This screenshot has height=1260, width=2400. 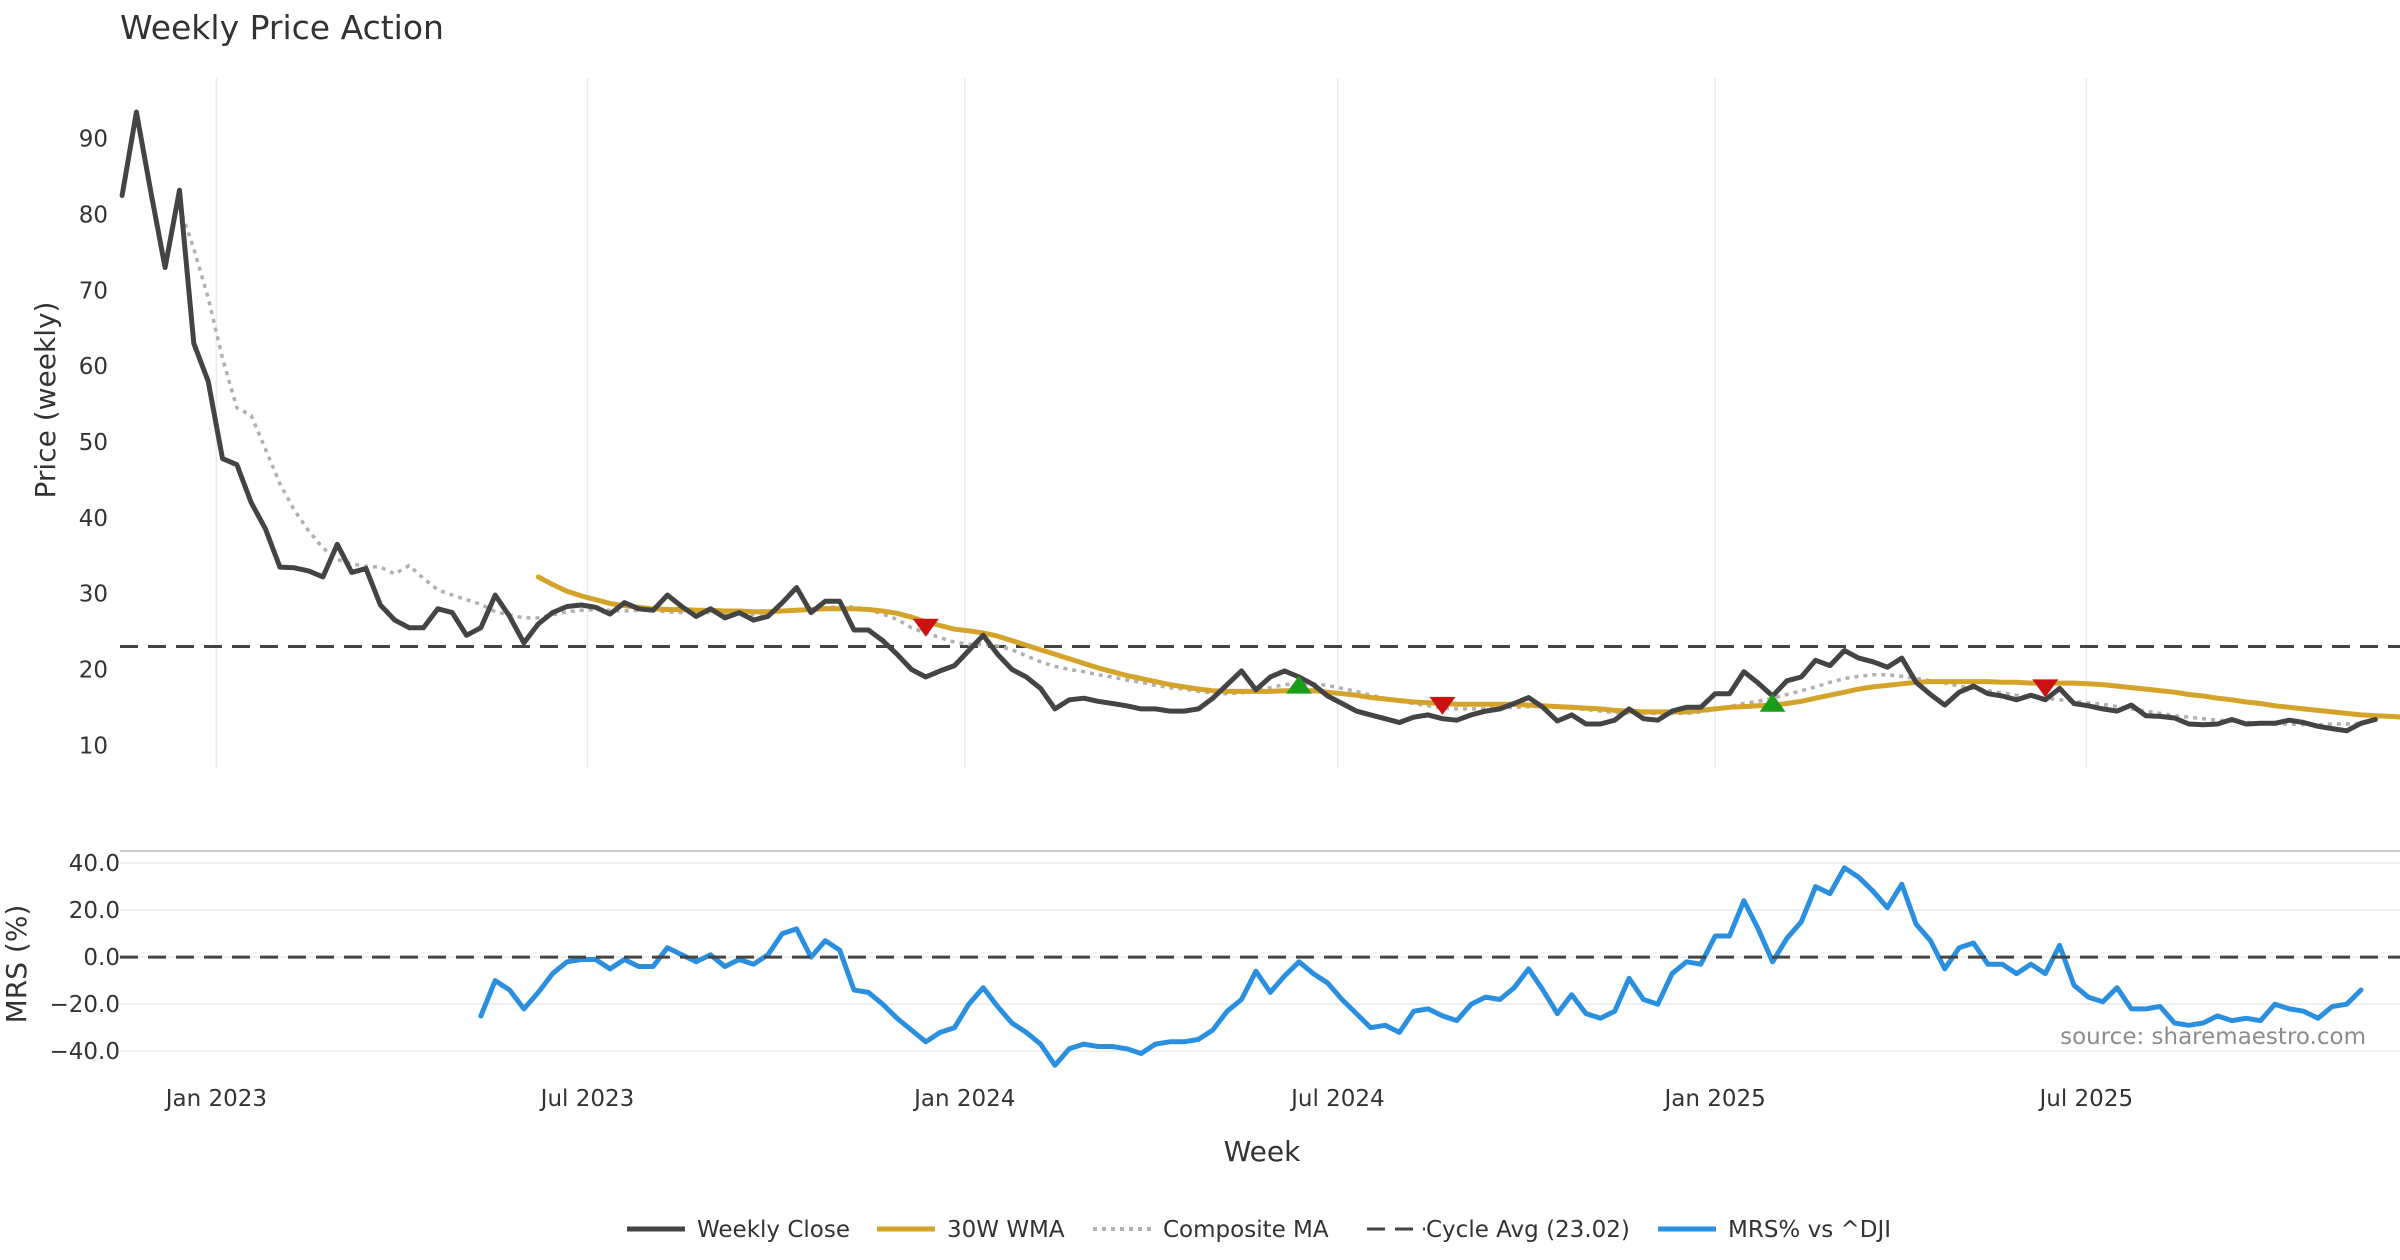 What do you see at coordinates (587, 1099) in the screenshot?
I see `x-tick-label: Jul 2023` at bounding box center [587, 1099].